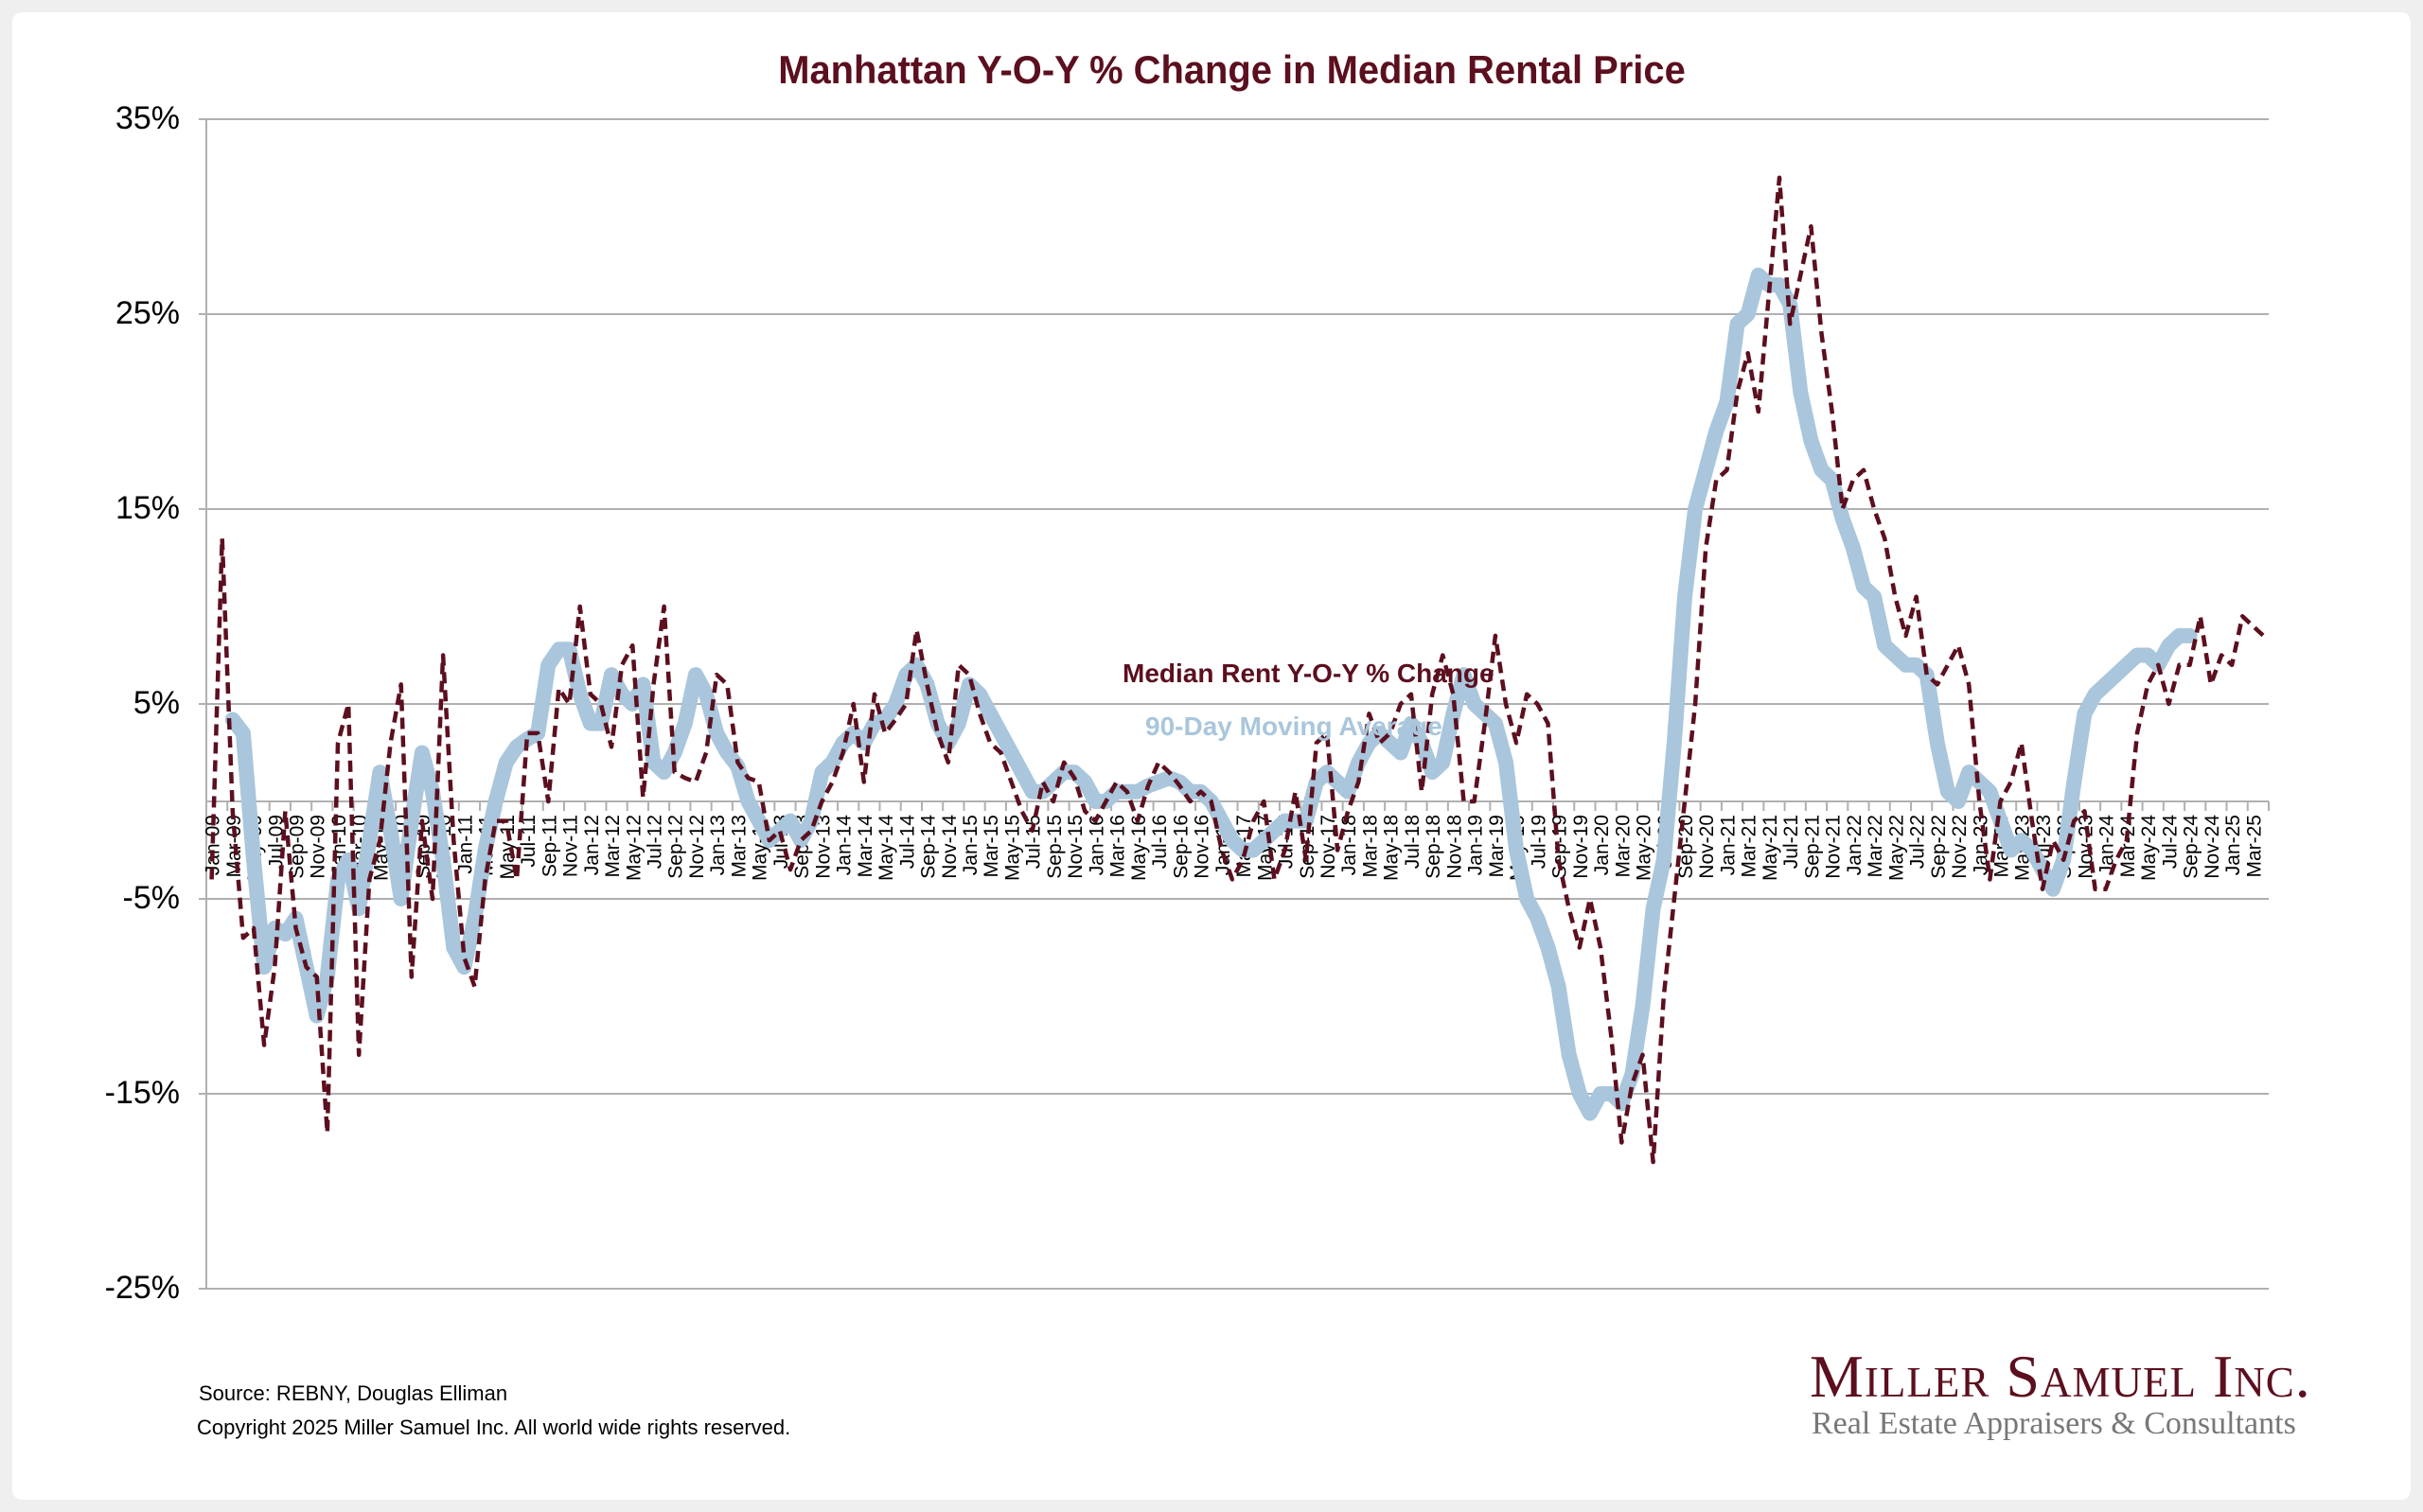  I want to click on company-tagline: Real Estate Appraisers & Consultants, so click(2054, 1423).